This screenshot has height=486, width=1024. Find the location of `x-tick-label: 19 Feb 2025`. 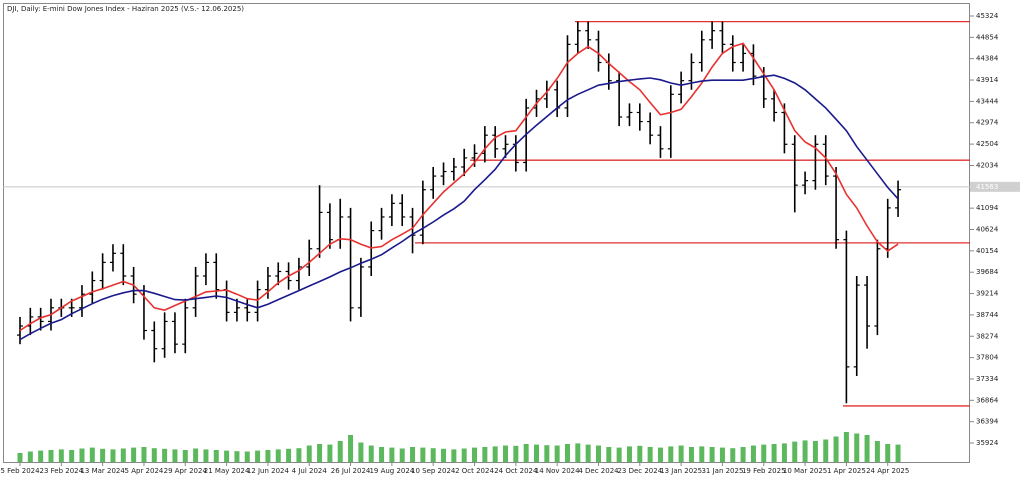

x-tick-label: 19 Feb 2025 is located at coordinates (764, 471).